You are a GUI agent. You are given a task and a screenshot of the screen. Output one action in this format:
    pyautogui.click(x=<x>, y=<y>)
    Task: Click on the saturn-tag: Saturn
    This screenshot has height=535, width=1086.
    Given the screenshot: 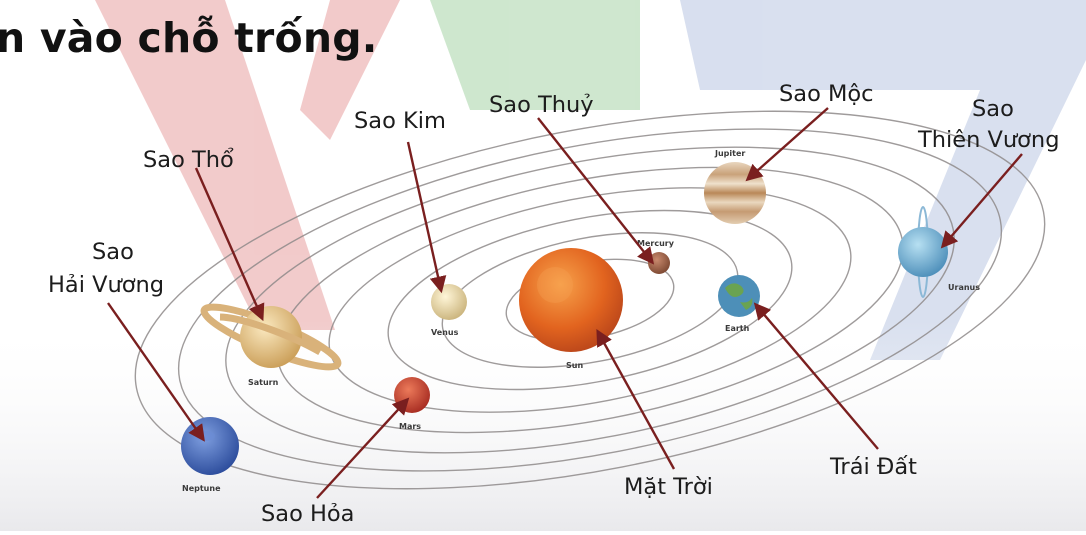 What is the action you would take?
    pyautogui.click(x=263, y=382)
    